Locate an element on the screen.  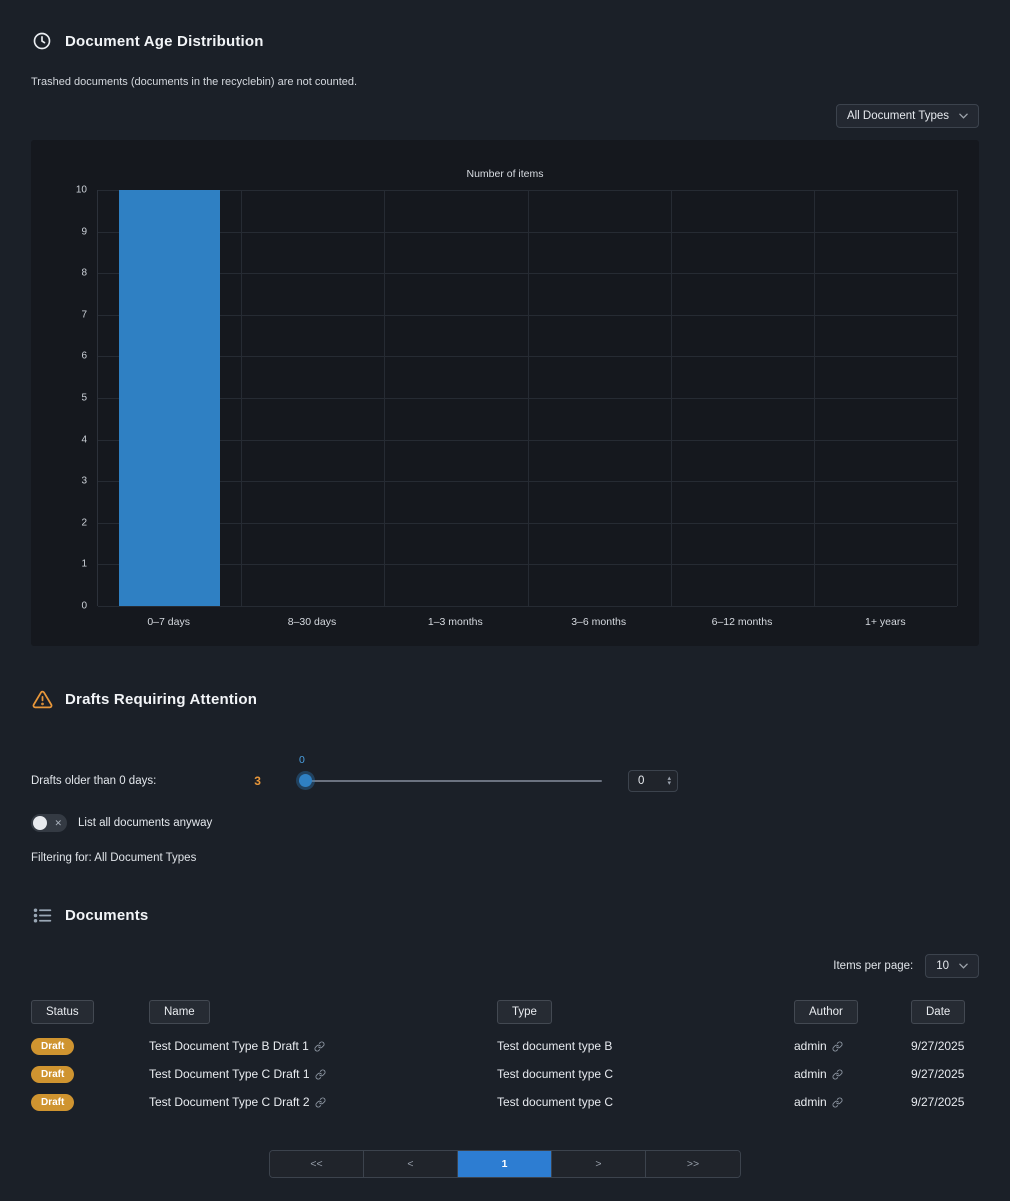
y-tick-label: 2 is located at coordinates (84, 523).